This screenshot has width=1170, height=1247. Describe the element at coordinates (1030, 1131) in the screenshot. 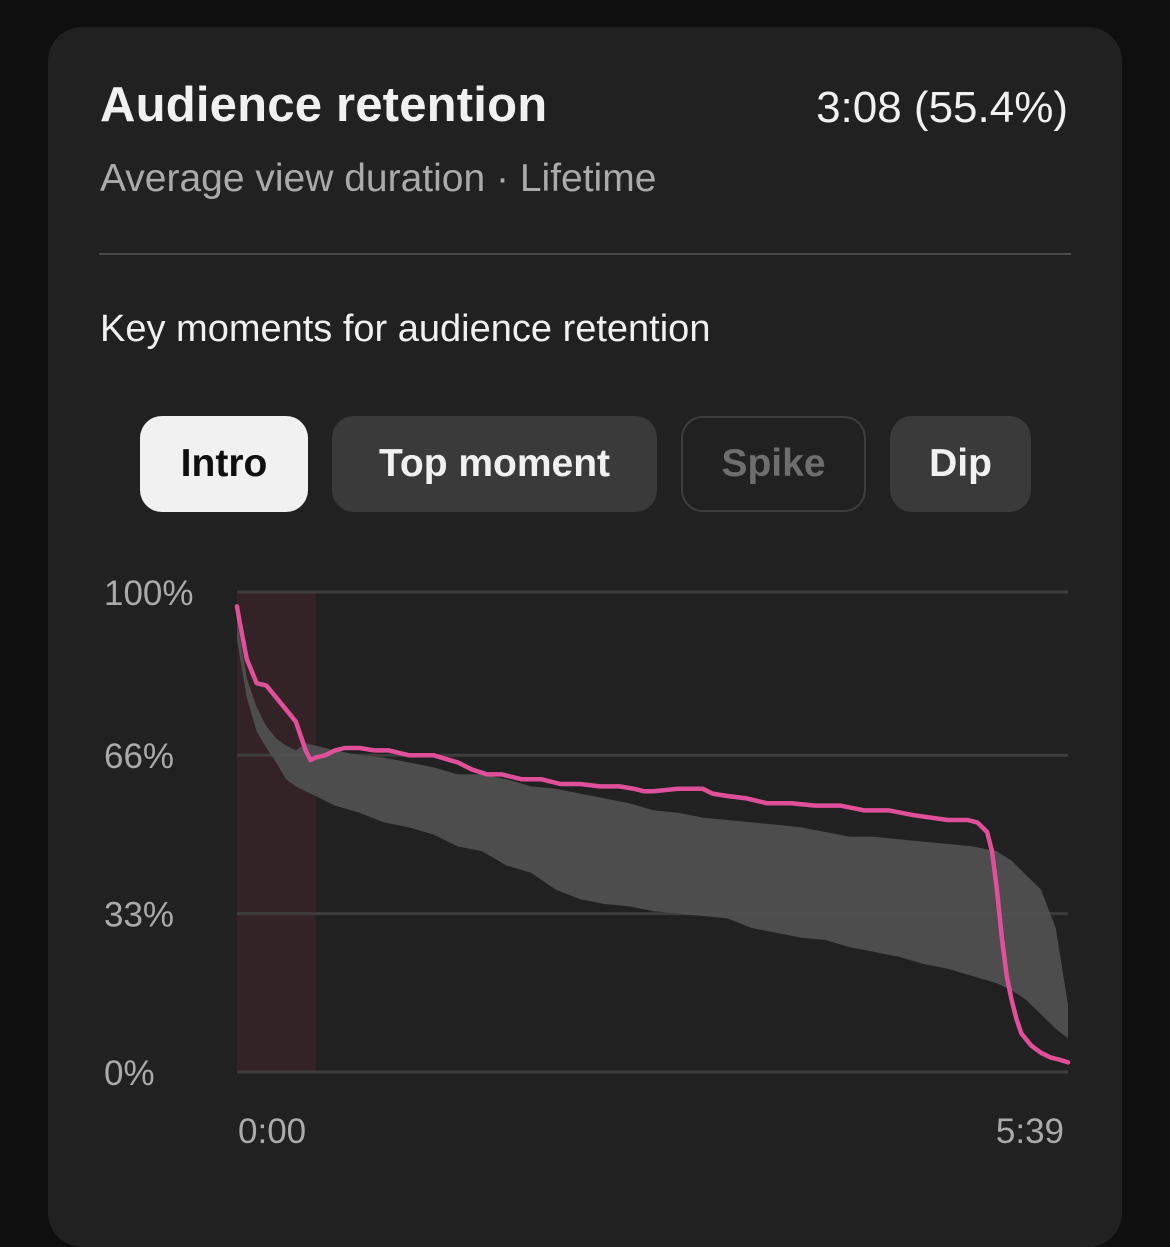

I see `x-tick-label: 5:39` at that location.